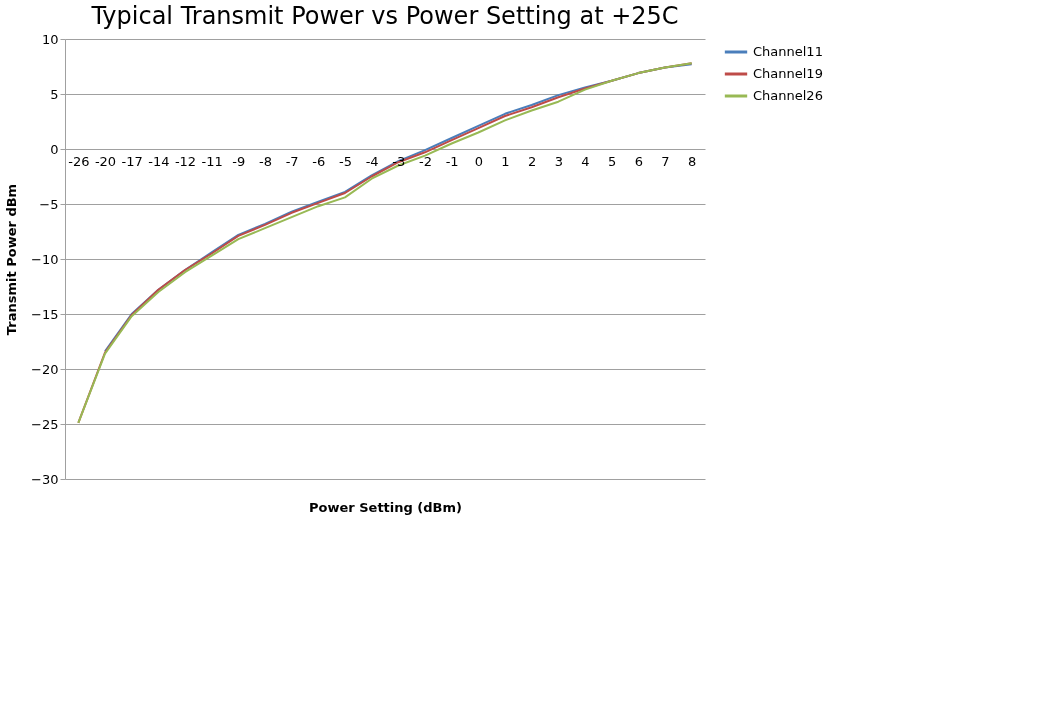  What do you see at coordinates (558, 161) in the screenshot?
I see `x-tick-label: 3` at bounding box center [558, 161].